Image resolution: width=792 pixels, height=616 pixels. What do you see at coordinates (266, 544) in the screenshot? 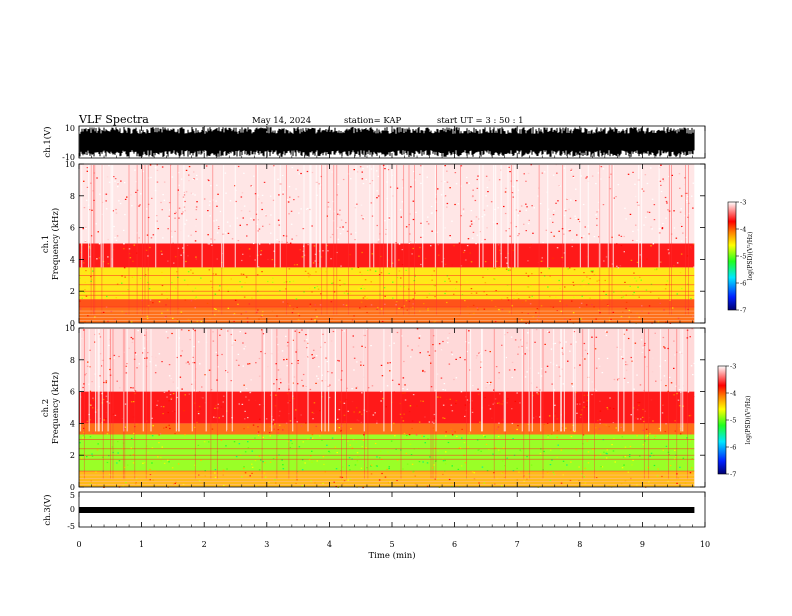
I see `time-tick-label: 3` at bounding box center [266, 544].